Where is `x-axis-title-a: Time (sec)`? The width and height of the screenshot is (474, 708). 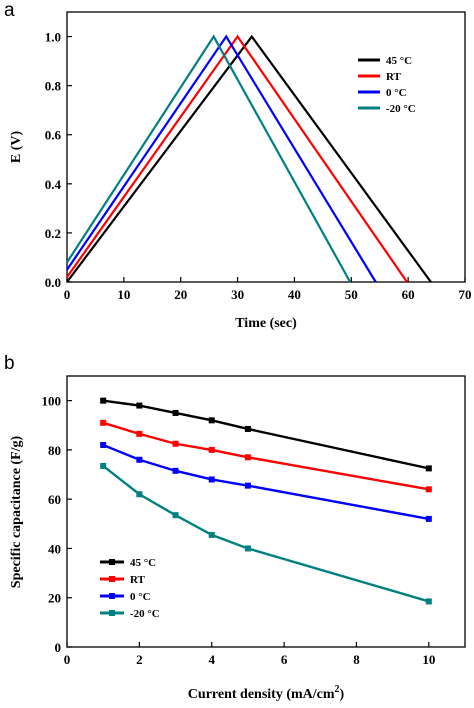 x-axis-title-a: Time (sec) is located at coordinates (266, 323).